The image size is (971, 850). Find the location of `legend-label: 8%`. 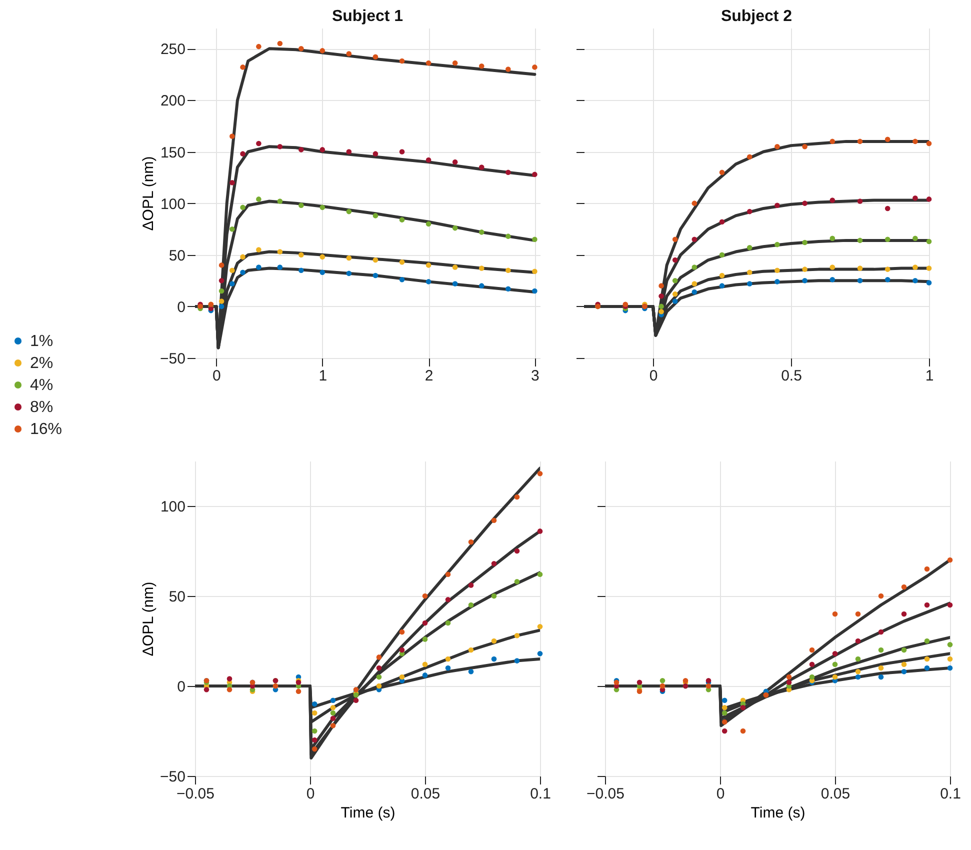

legend-label: 8% is located at coordinates (42, 407).